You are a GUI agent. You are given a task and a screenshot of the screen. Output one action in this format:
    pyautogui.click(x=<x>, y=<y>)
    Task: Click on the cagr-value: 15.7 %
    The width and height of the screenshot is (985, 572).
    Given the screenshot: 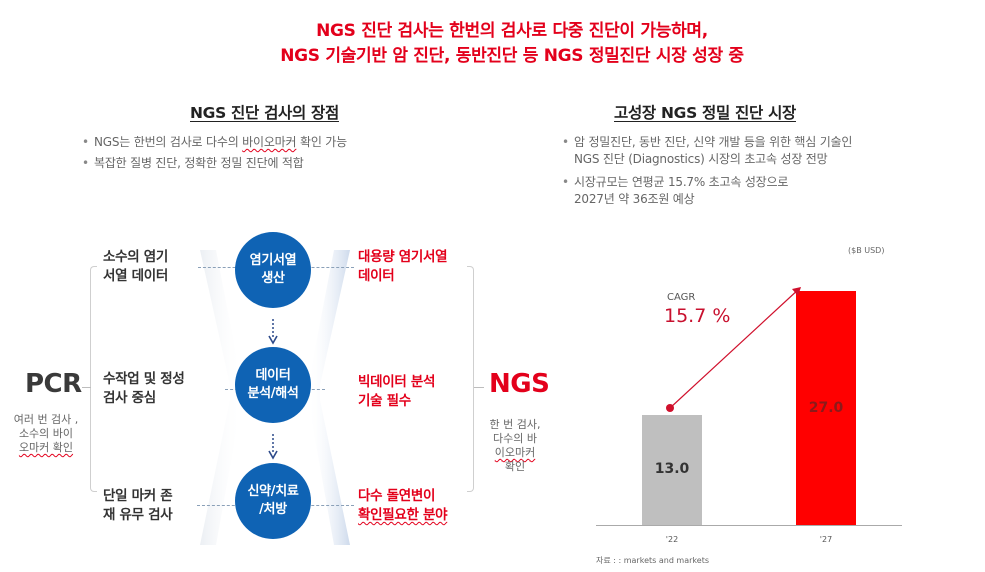 What is the action you would take?
    pyautogui.click(x=697, y=316)
    